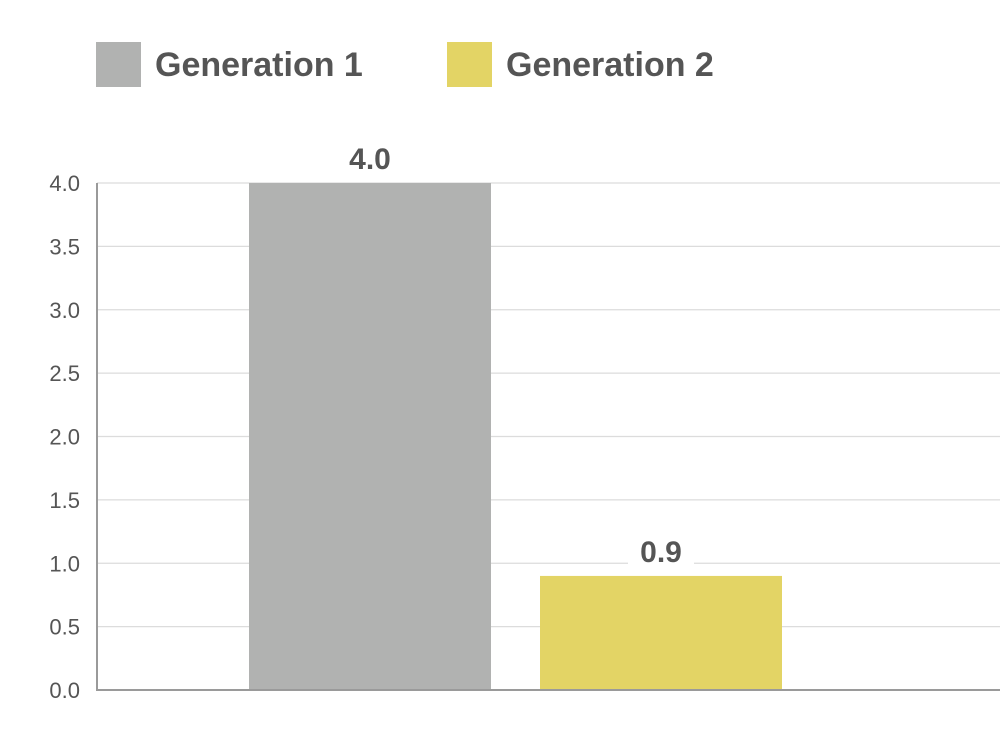 The width and height of the screenshot is (1000, 731). Describe the element at coordinates (64, 690) in the screenshot. I see `y-tick-label: 0.0` at that location.